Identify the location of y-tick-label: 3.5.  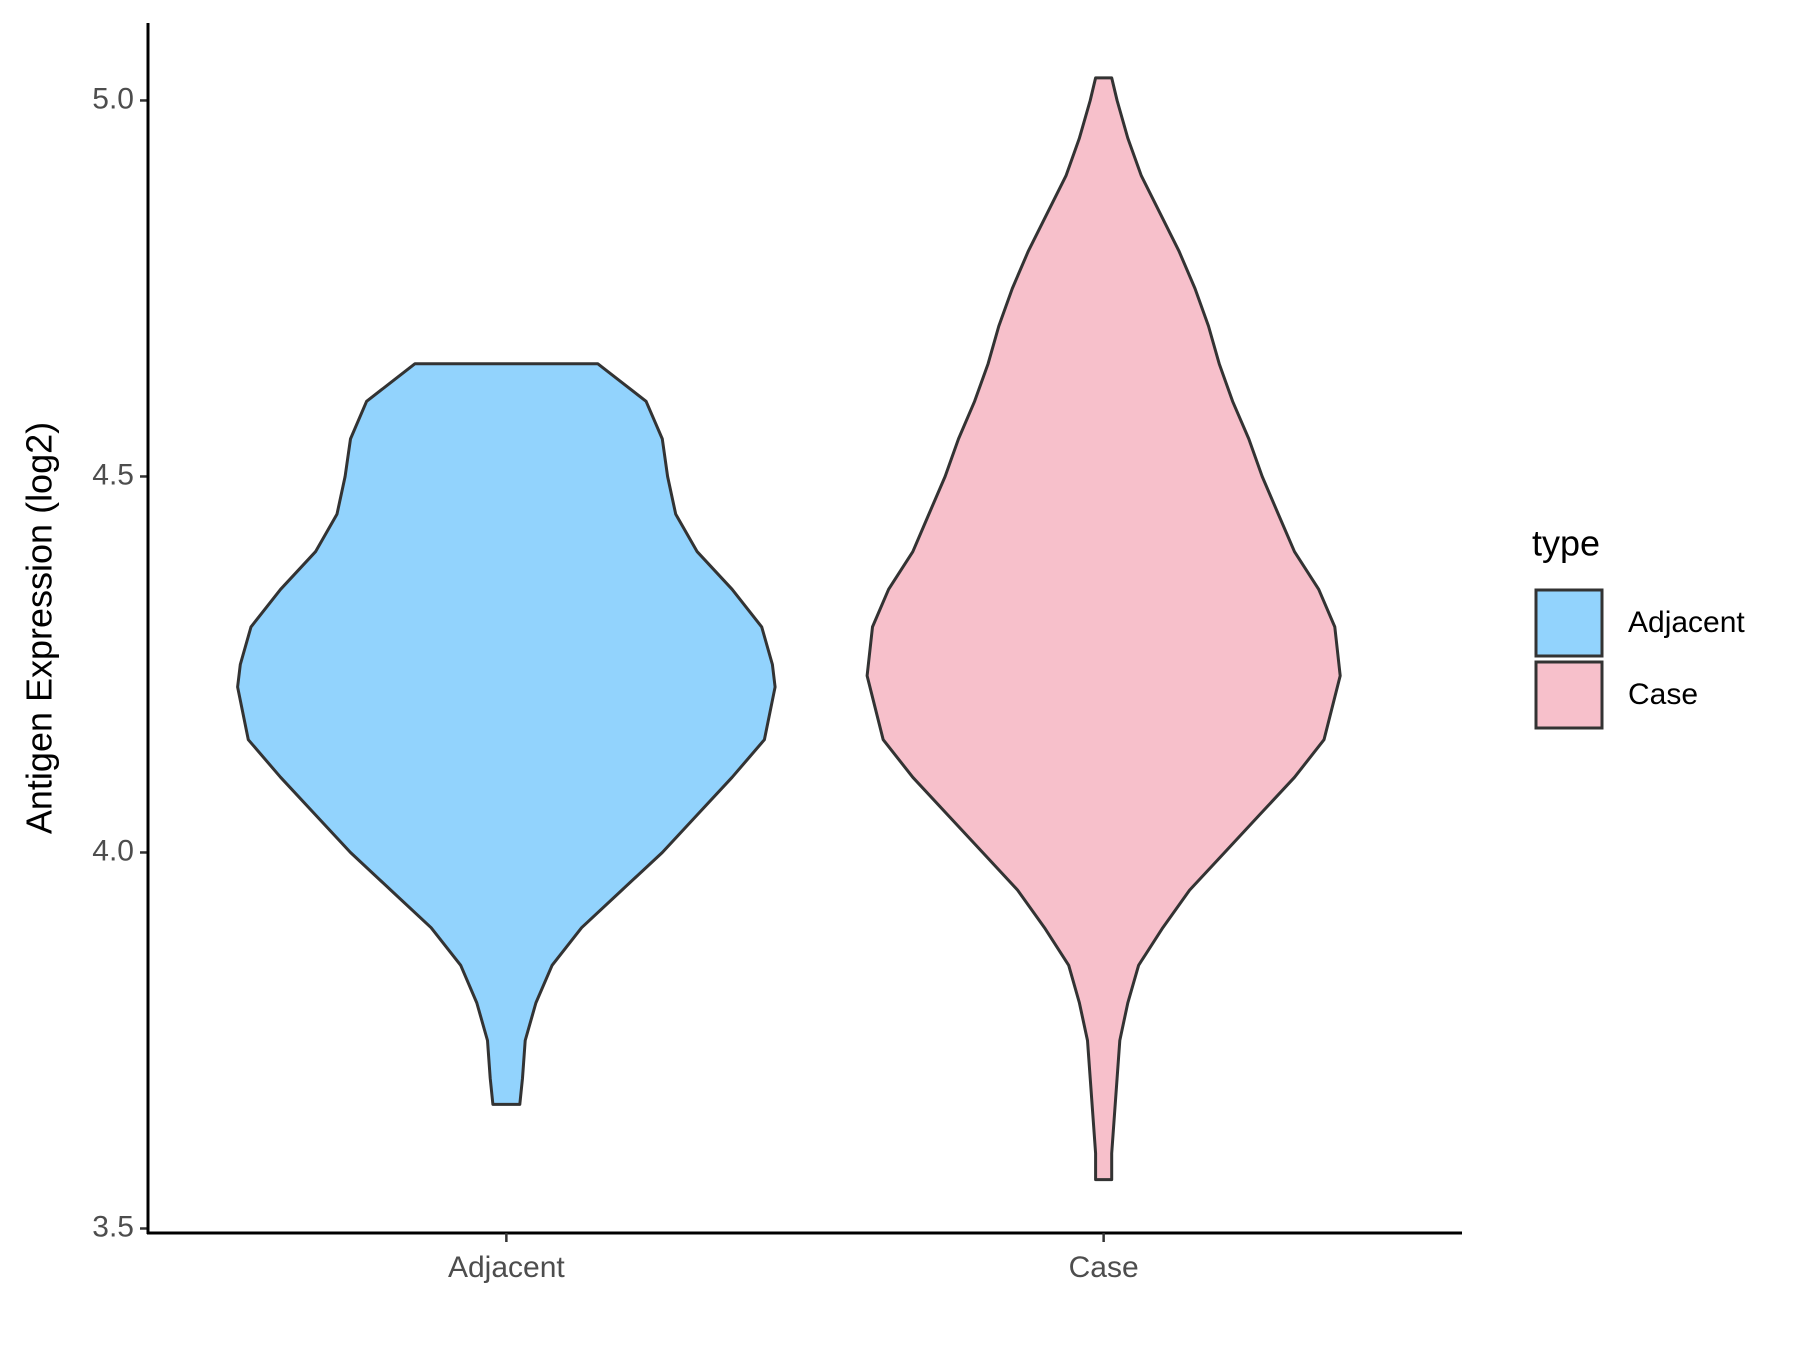
(113, 1226).